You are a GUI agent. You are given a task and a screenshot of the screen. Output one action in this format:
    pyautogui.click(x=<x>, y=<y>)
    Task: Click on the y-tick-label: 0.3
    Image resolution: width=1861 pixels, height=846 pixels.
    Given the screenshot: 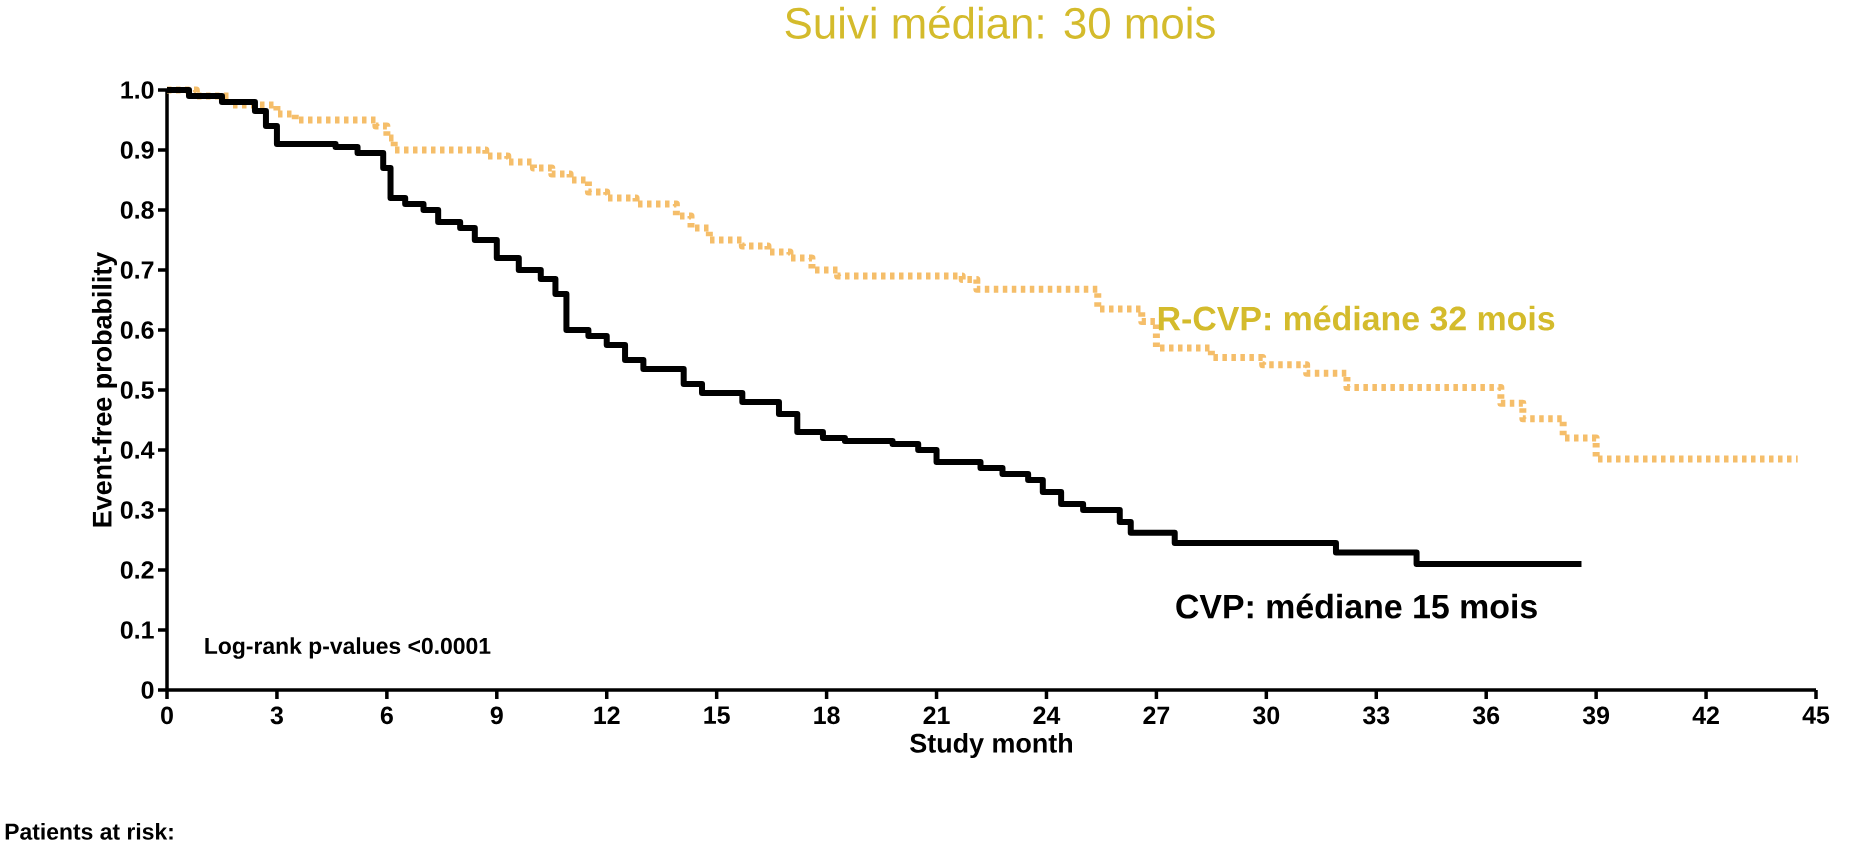 What is the action you would take?
    pyautogui.click(x=137, y=510)
    